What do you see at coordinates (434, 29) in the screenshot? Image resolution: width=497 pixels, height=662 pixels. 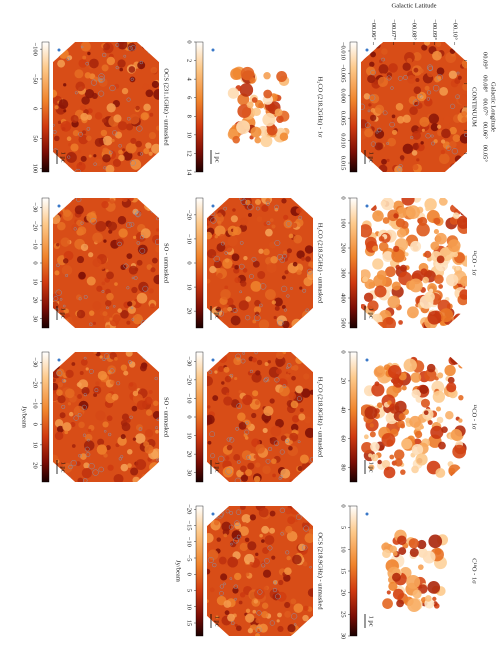 I see `y-tick-label: −00.09°` at bounding box center [434, 29].